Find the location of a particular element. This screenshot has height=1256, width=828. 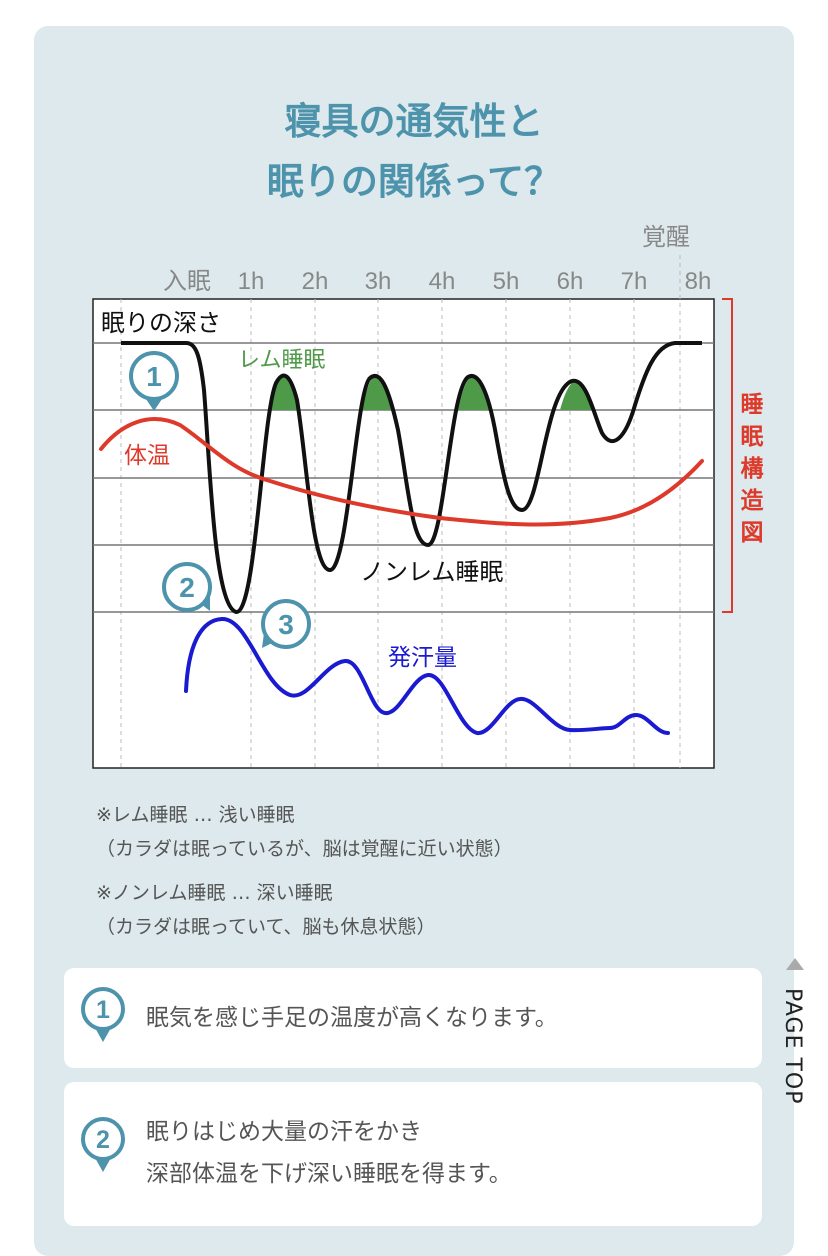

structure-label-3: 構 is located at coordinates (752, 469).